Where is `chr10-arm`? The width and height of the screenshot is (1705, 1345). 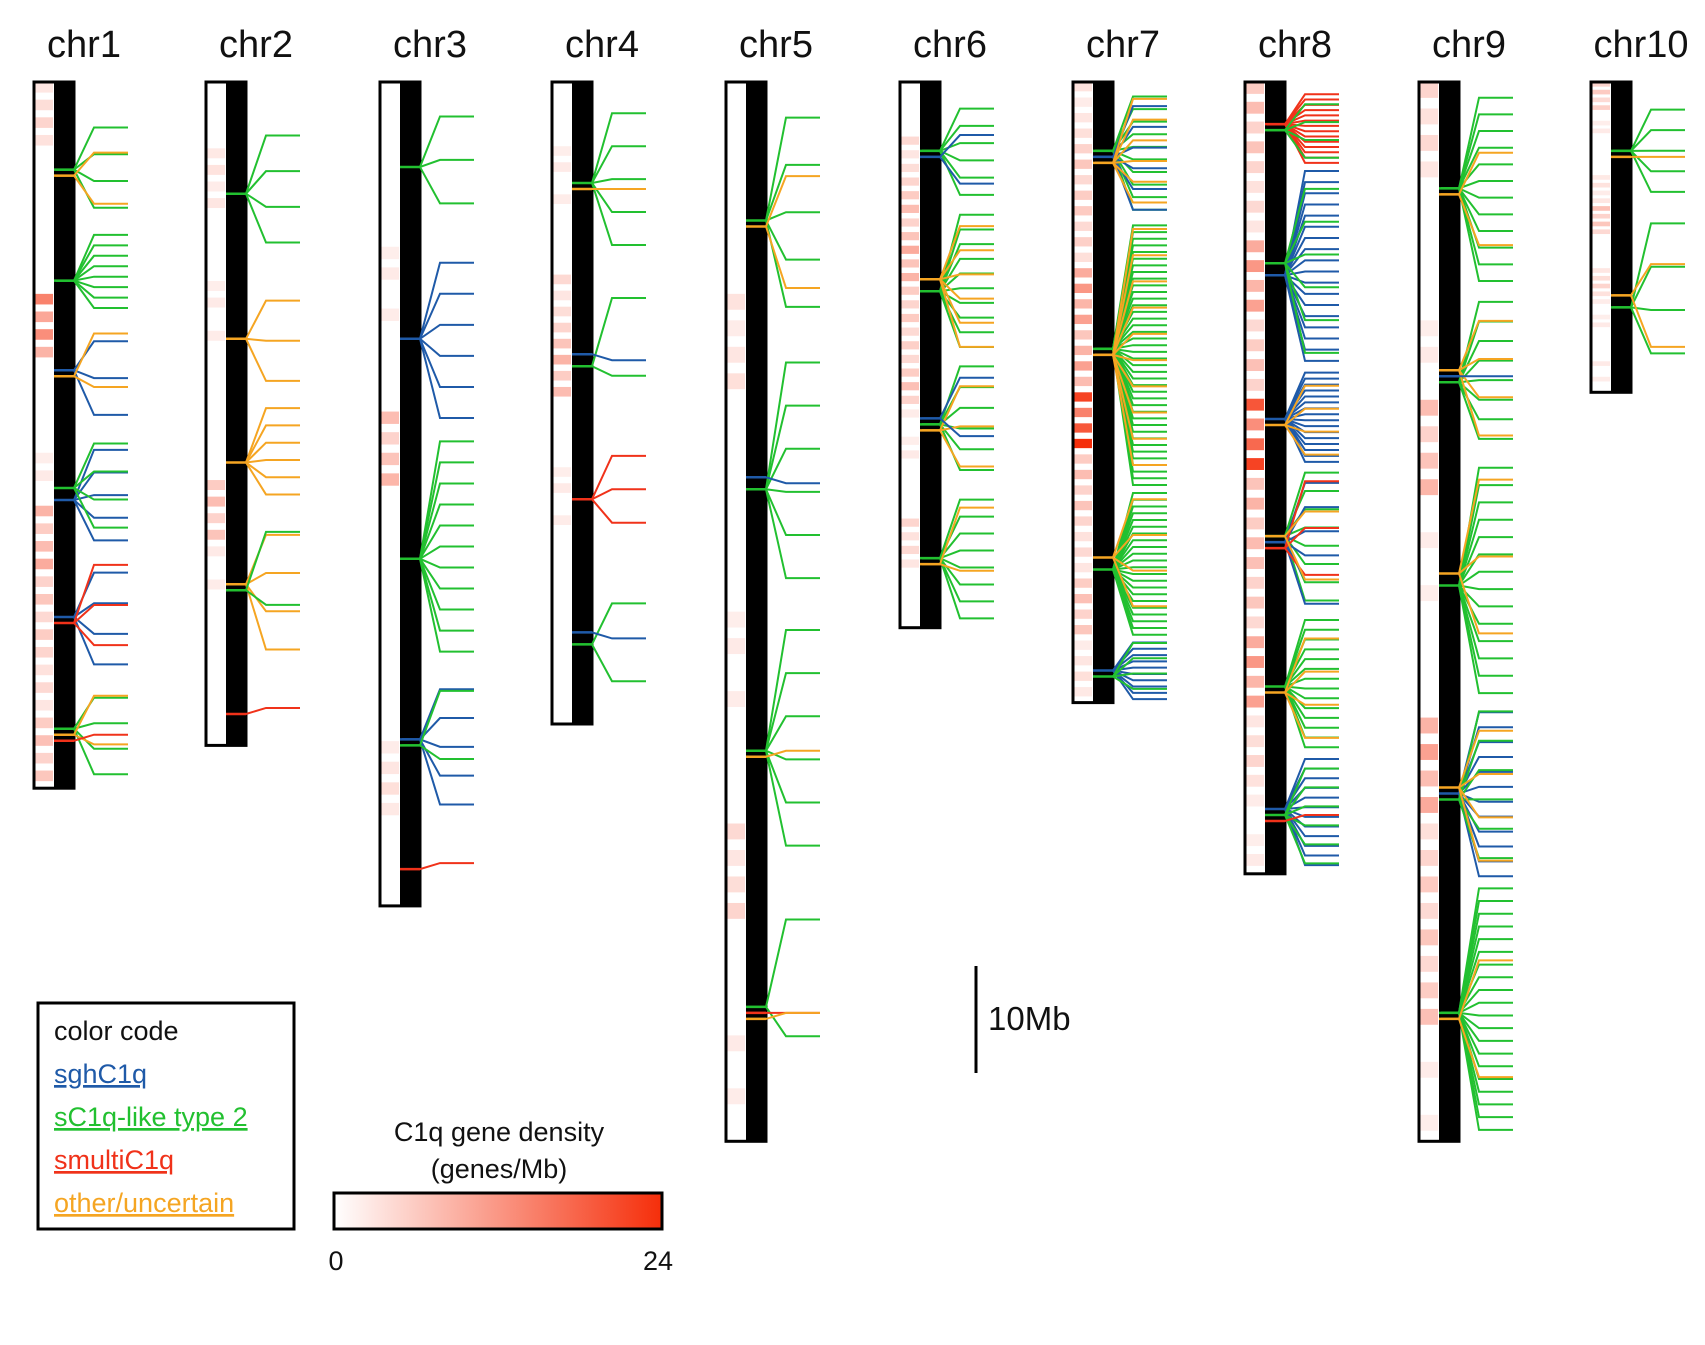 chr10-arm is located at coordinates (1621, 237).